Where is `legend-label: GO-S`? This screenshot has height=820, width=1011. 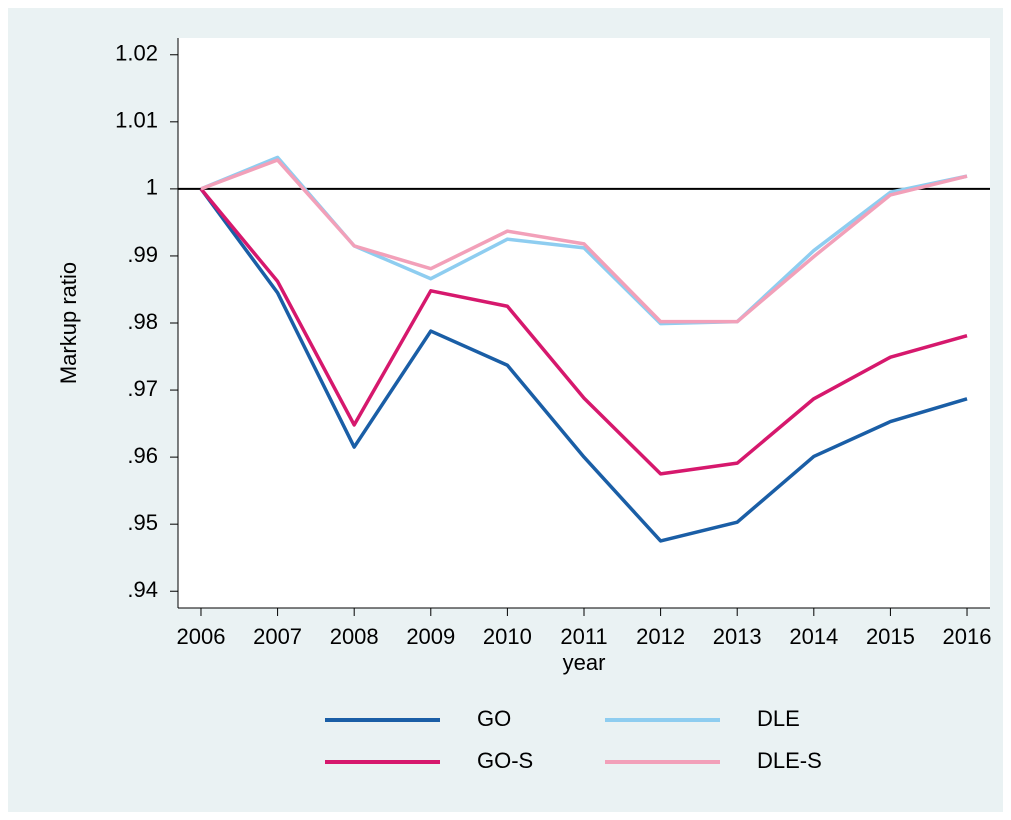 legend-label: GO-S is located at coordinates (505, 760).